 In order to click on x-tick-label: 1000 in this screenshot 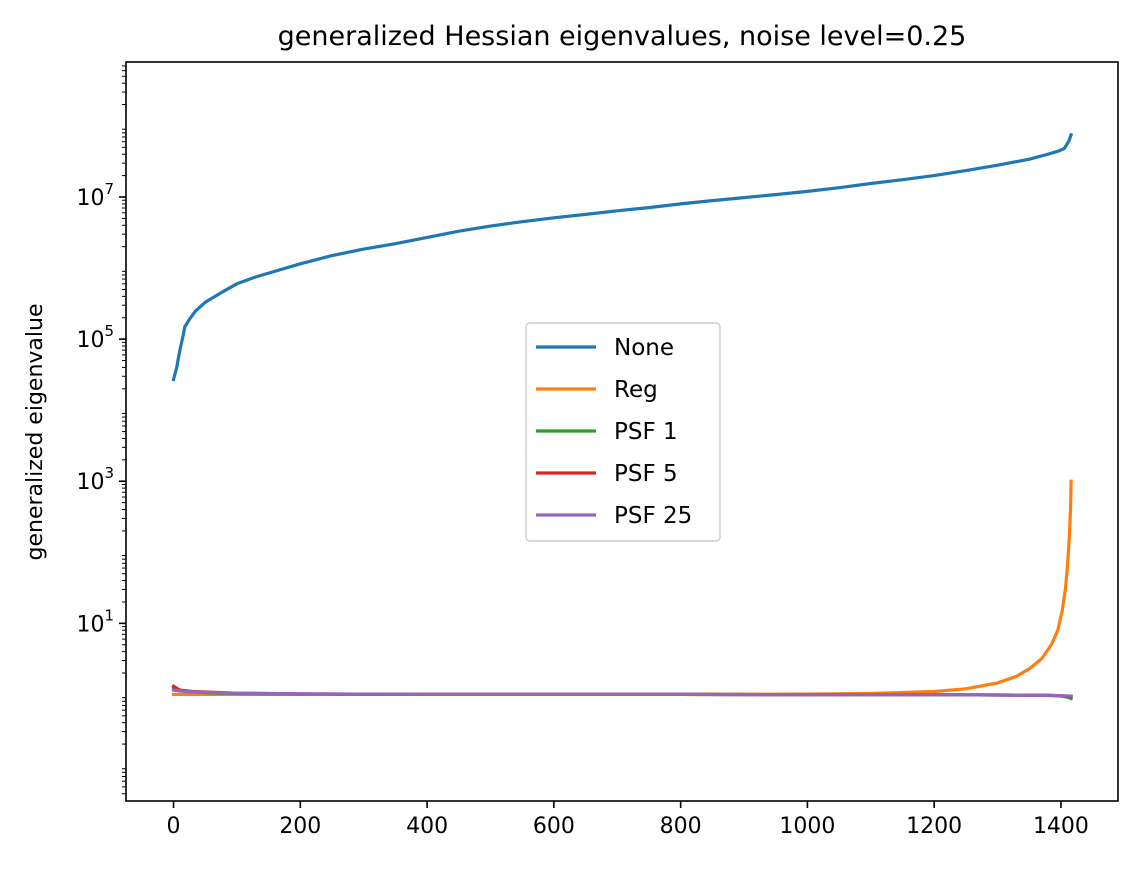, I will do `click(807, 826)`.